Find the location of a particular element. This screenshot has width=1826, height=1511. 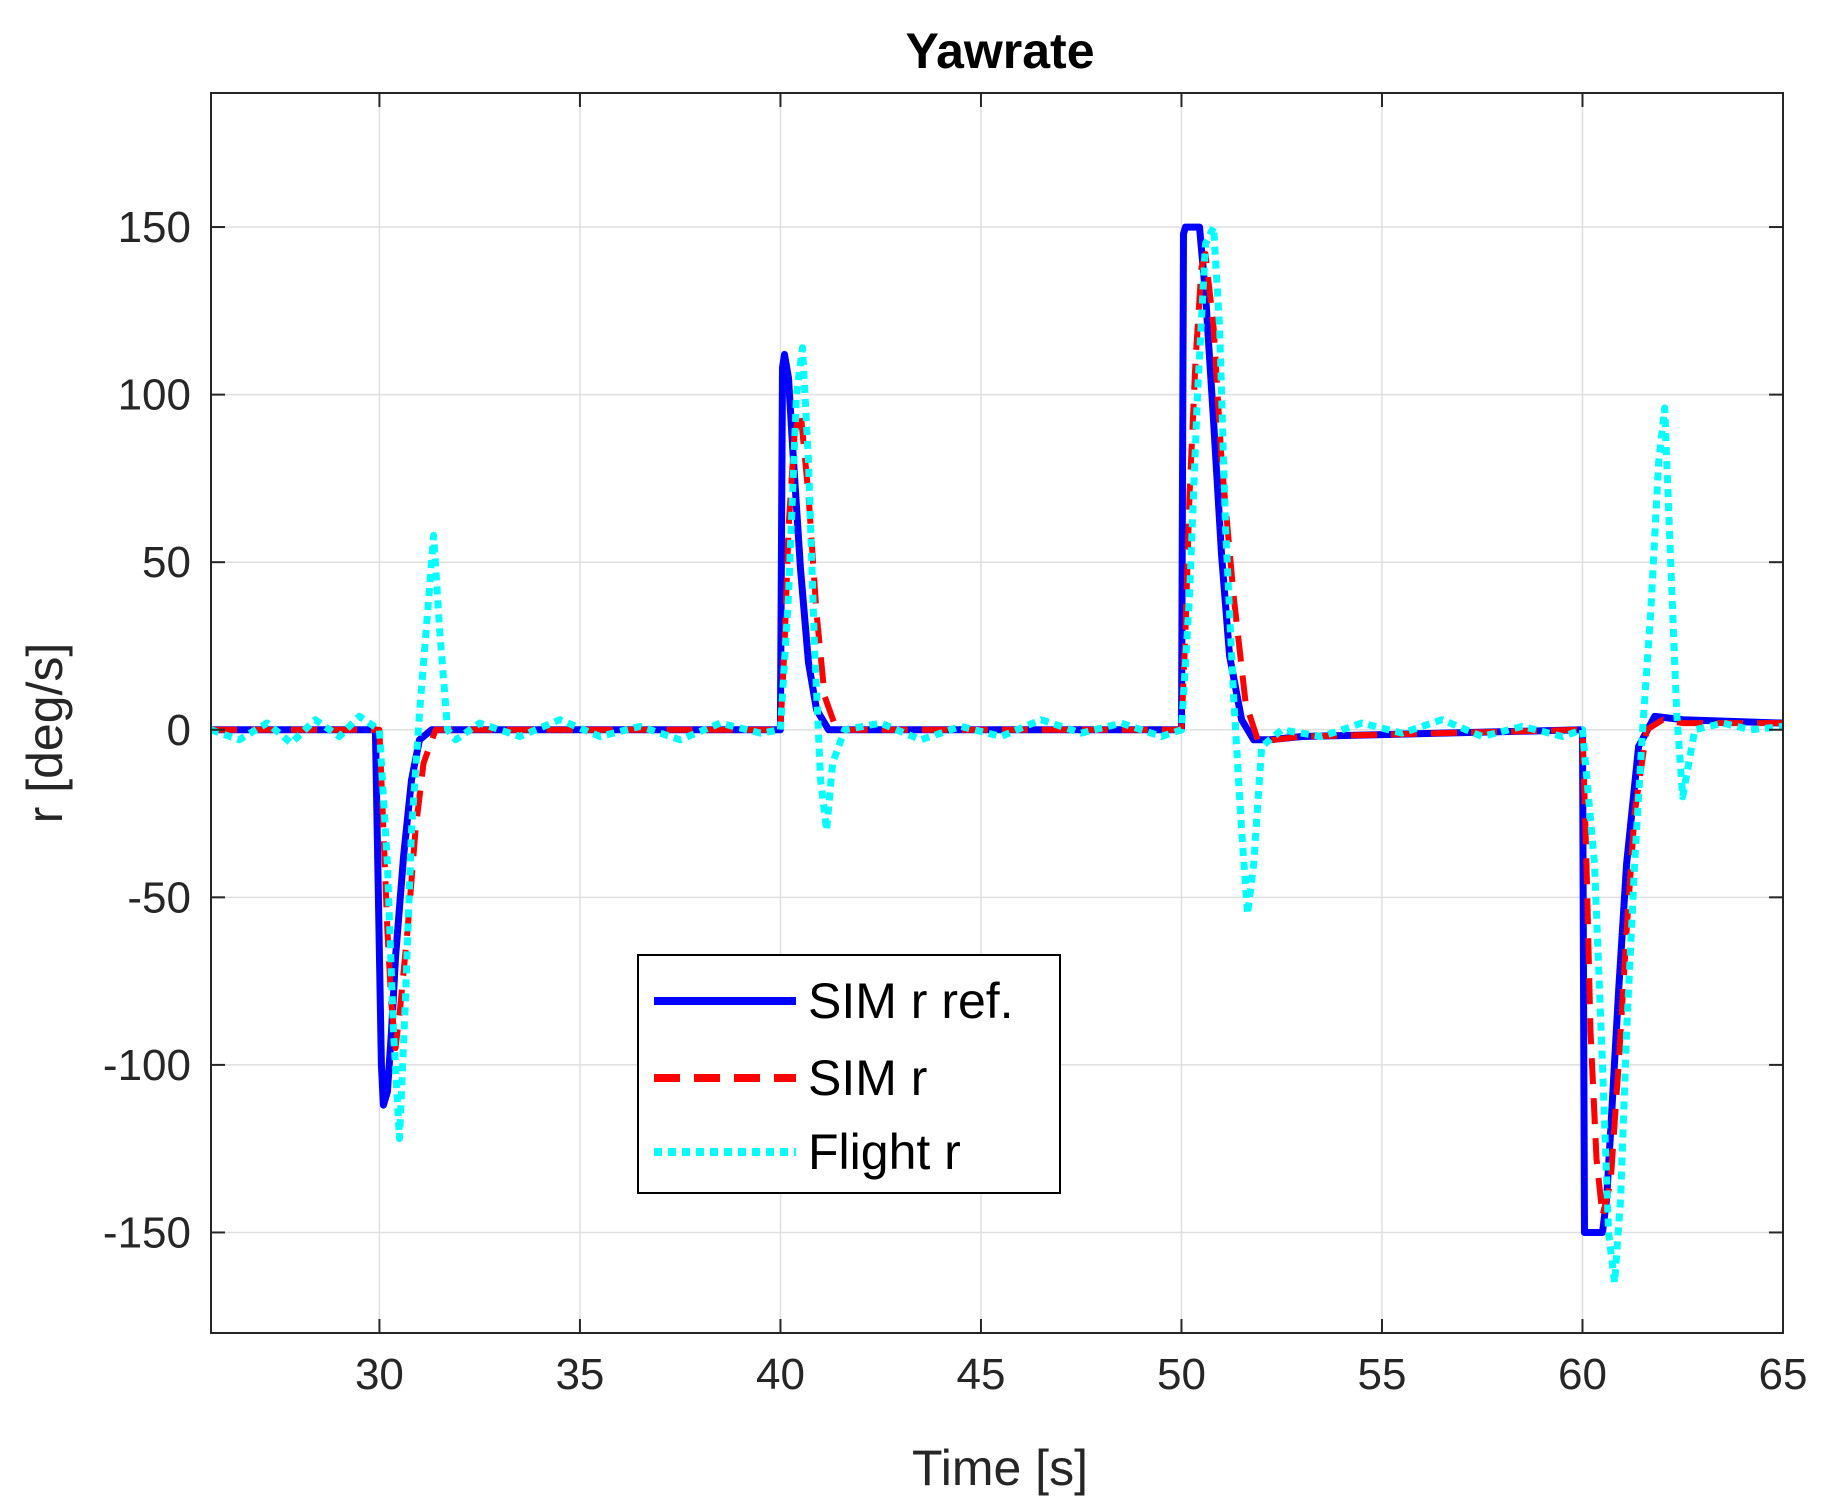

x-tick-label: 40 is located at coordinates (780, 1374).